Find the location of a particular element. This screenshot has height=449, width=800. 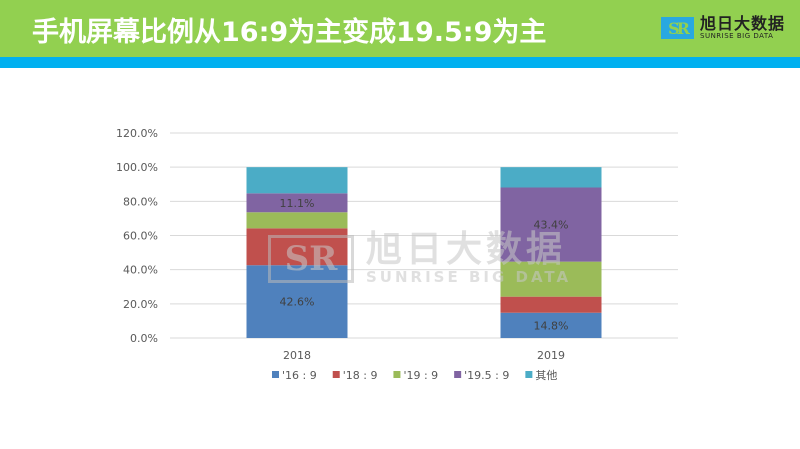

x-tick-label: 2019 is located at coordinates (551, 355).